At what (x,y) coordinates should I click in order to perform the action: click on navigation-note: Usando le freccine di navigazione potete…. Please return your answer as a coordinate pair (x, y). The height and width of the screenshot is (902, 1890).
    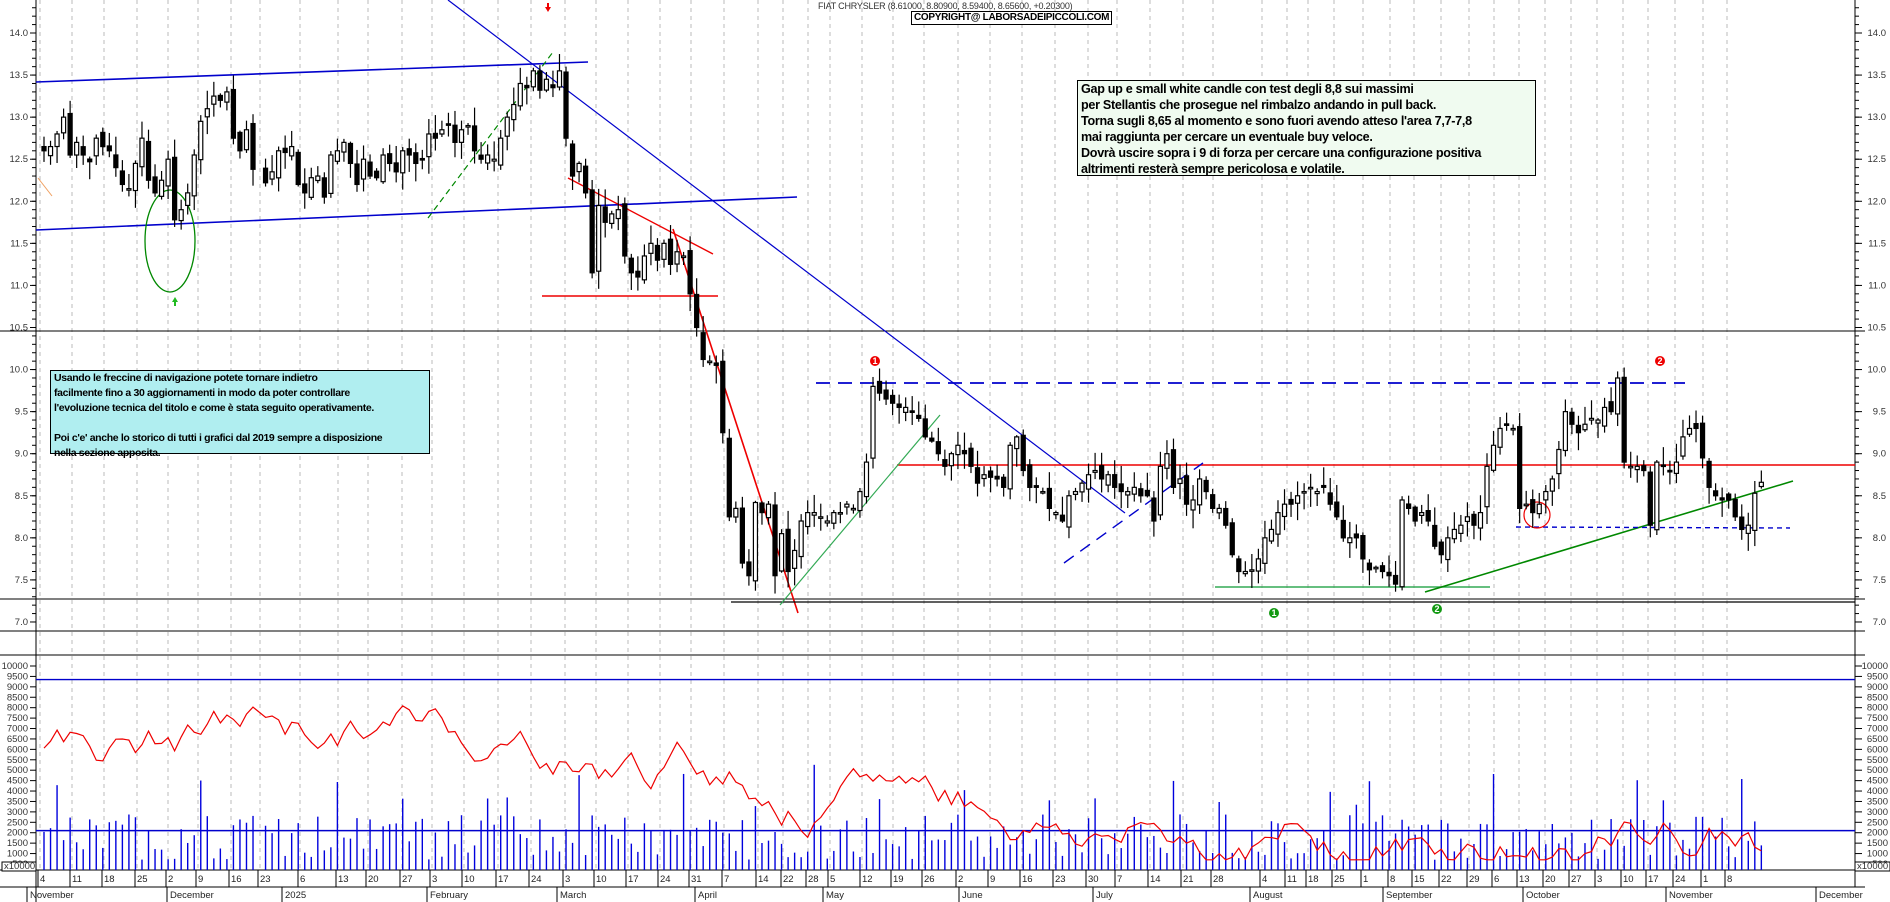
    Looking at the image, I should click on (240, 414).